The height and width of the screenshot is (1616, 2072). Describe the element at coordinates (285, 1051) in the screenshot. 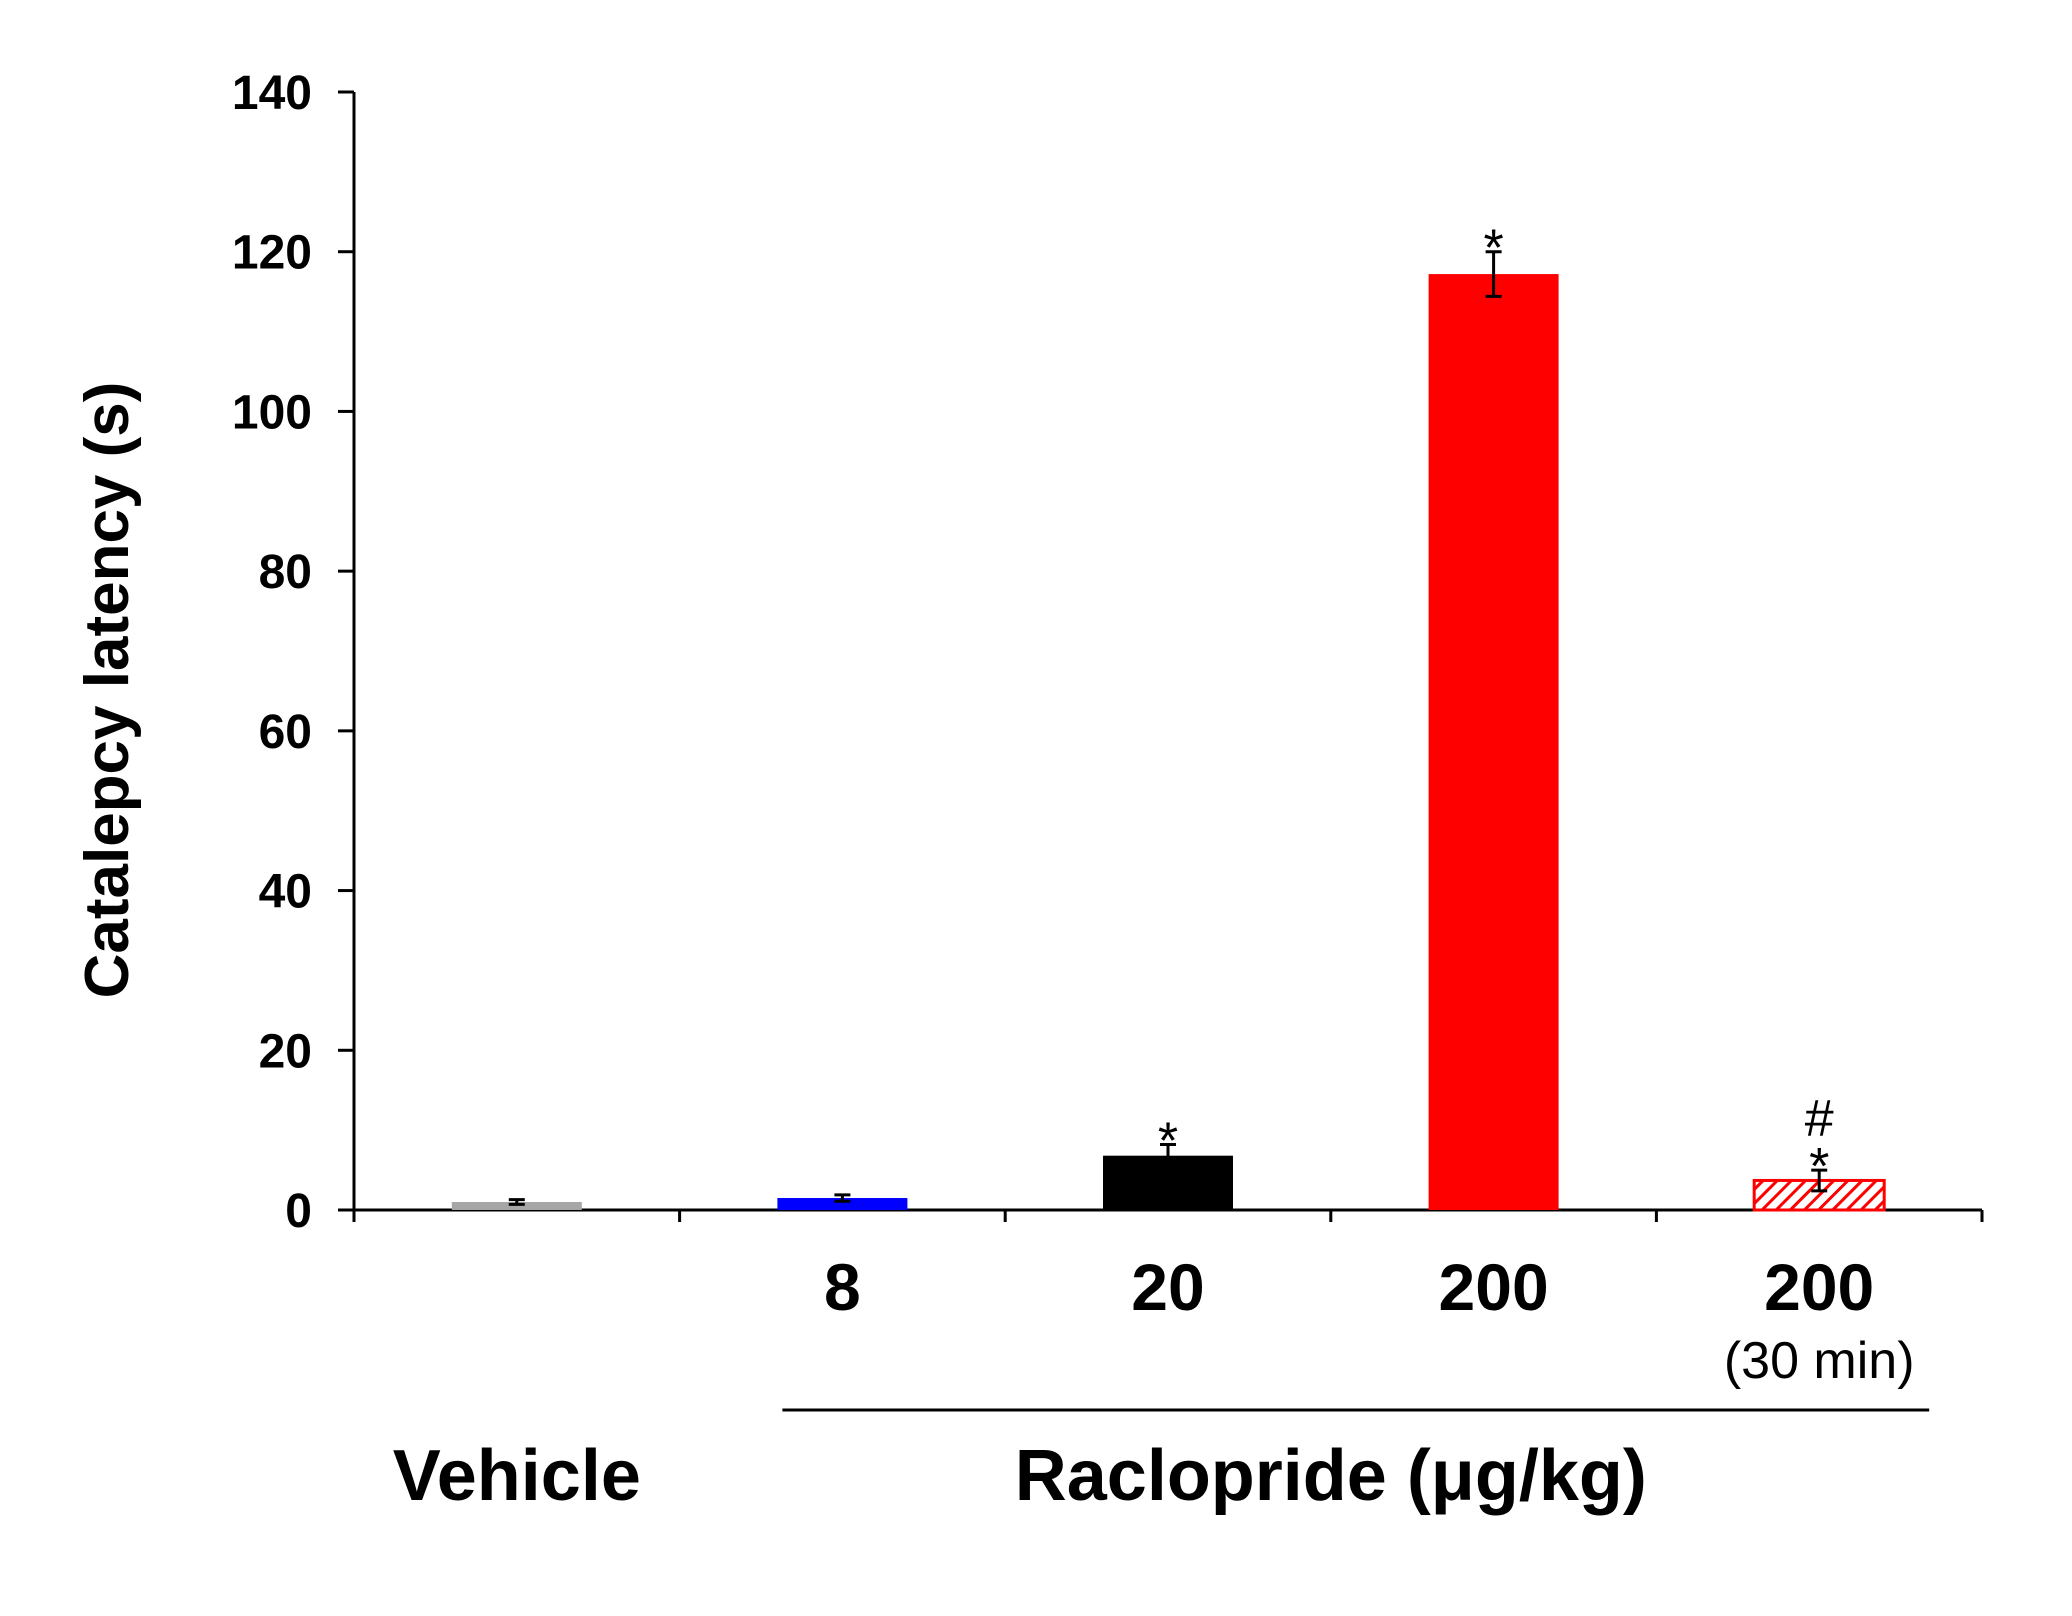

I see `y-tick-label: 20` at that location.